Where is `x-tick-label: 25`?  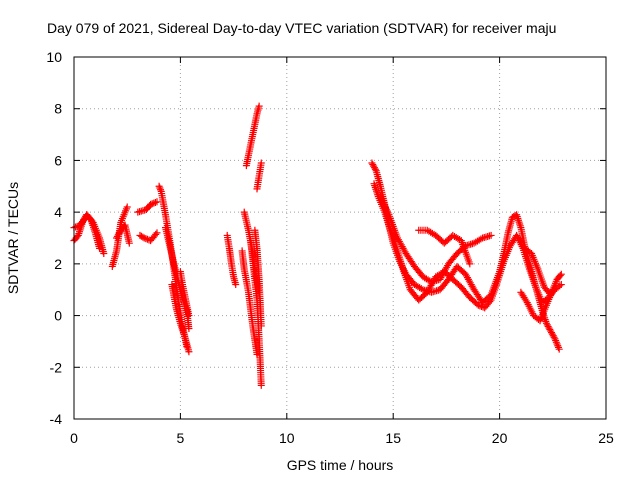 x-tick-label: 25 is located at coordinates (606, 438).